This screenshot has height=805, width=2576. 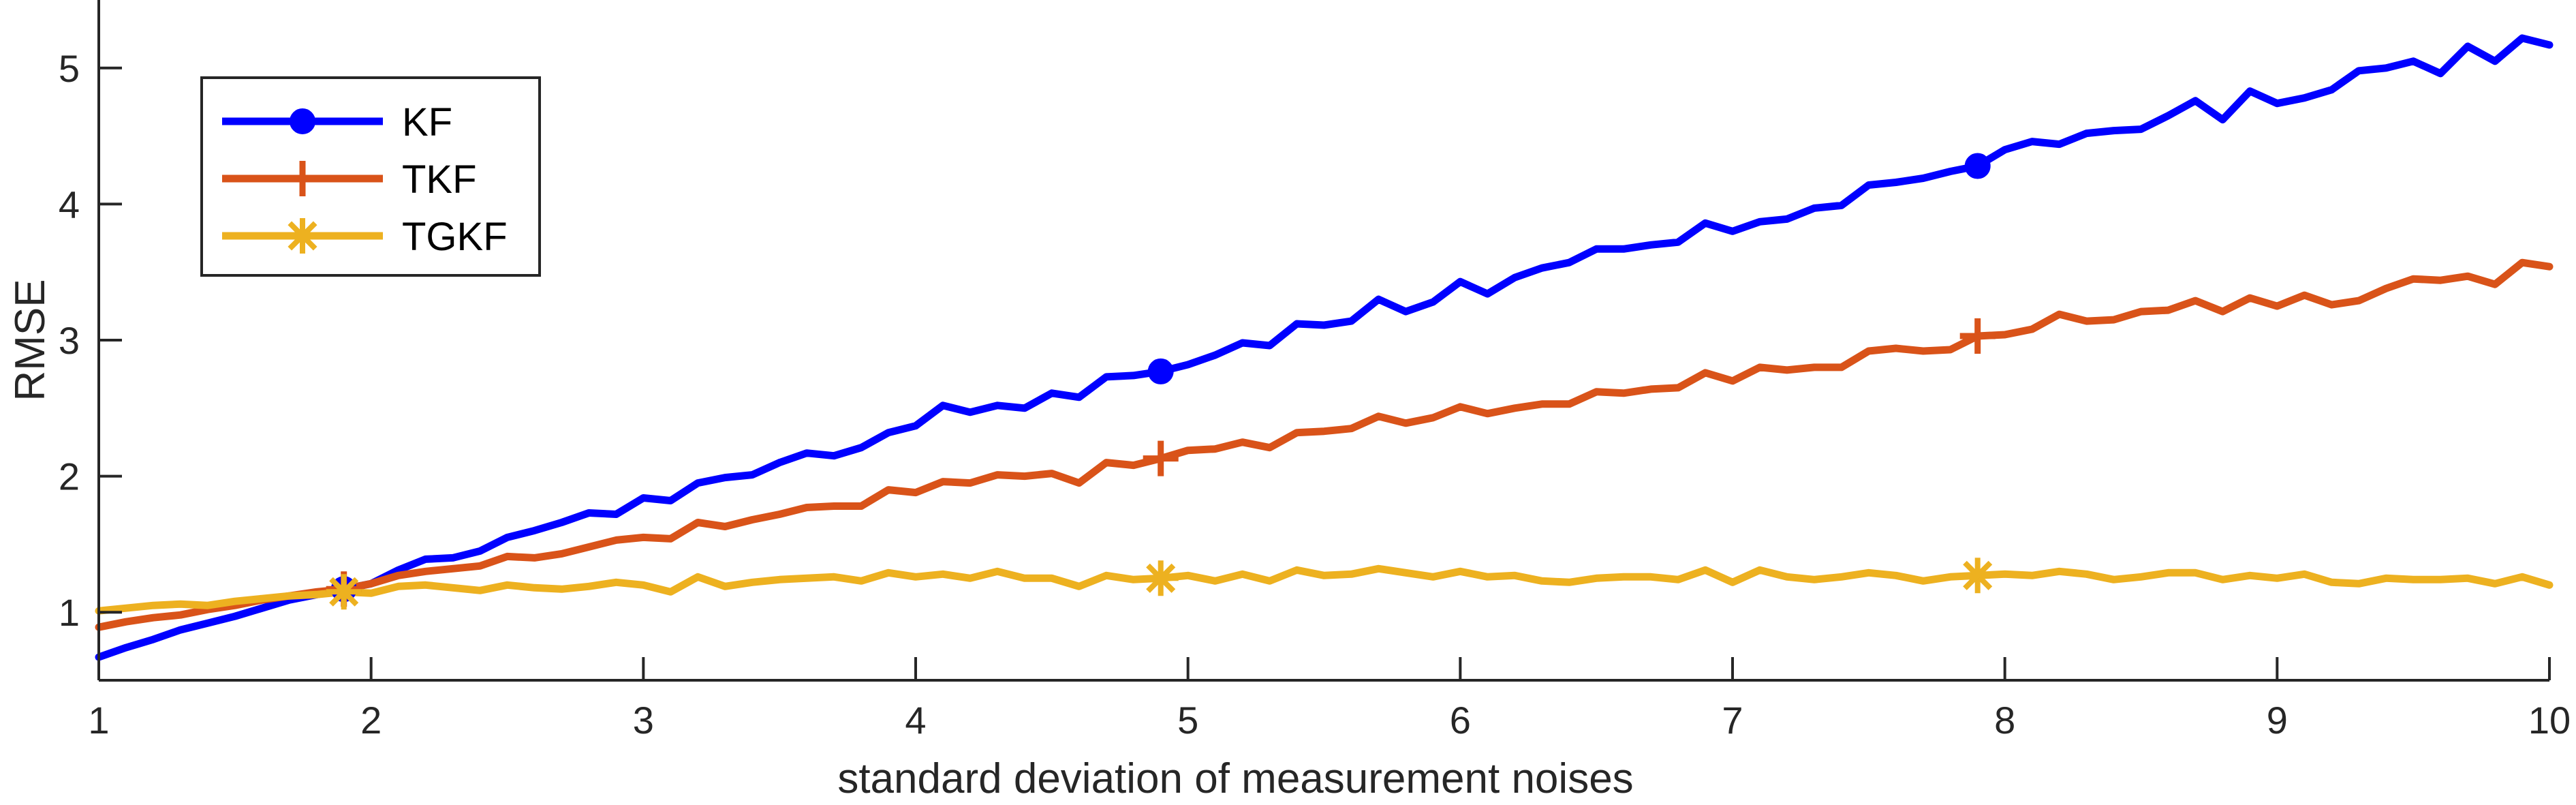 What do you see at coordinates (69, 476) in the screenshot?
I see `y-tick-label: 2` at bounding box center [69, 476].